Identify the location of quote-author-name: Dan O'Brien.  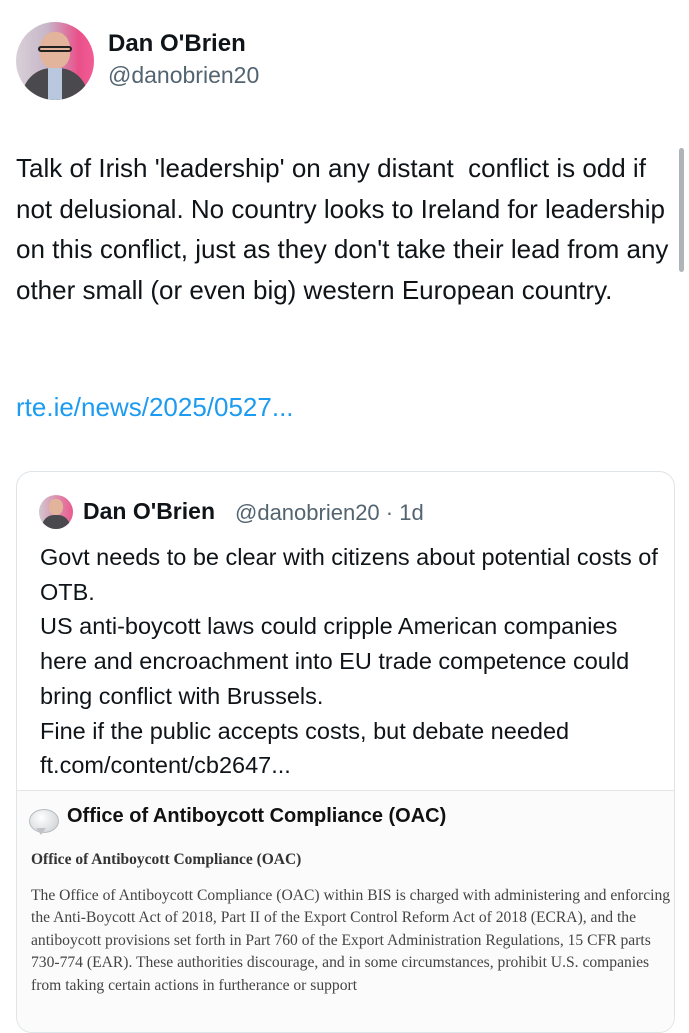
(149, 511).